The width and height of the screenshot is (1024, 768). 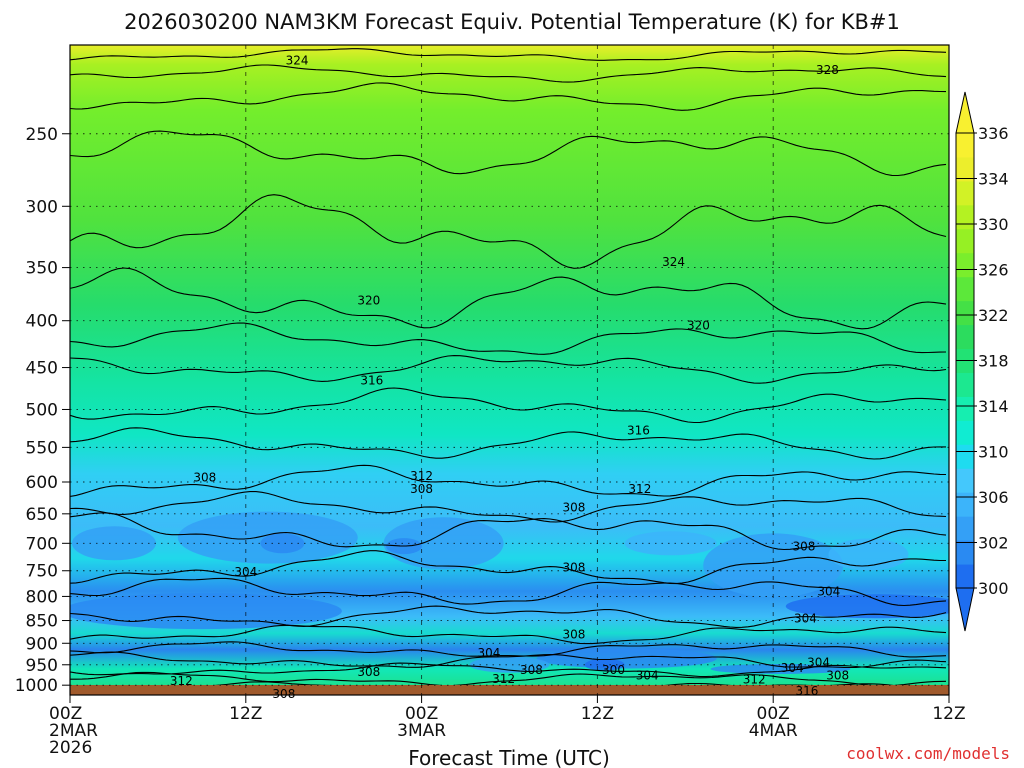 What do you see at coordinates (42, 544) in the screenshot?
I see `y-tick-label: 700` at bounding box center [42, 544].